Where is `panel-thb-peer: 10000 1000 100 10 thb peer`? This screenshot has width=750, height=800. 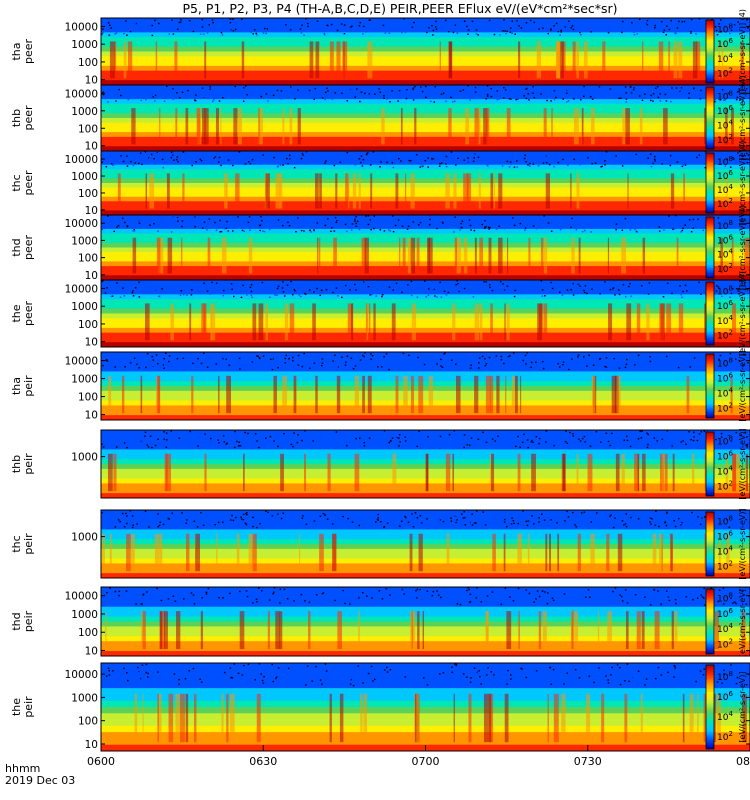
panel-thb-peer: 10000 1000 100 10 thb peer is located at coordinates (380, 118).